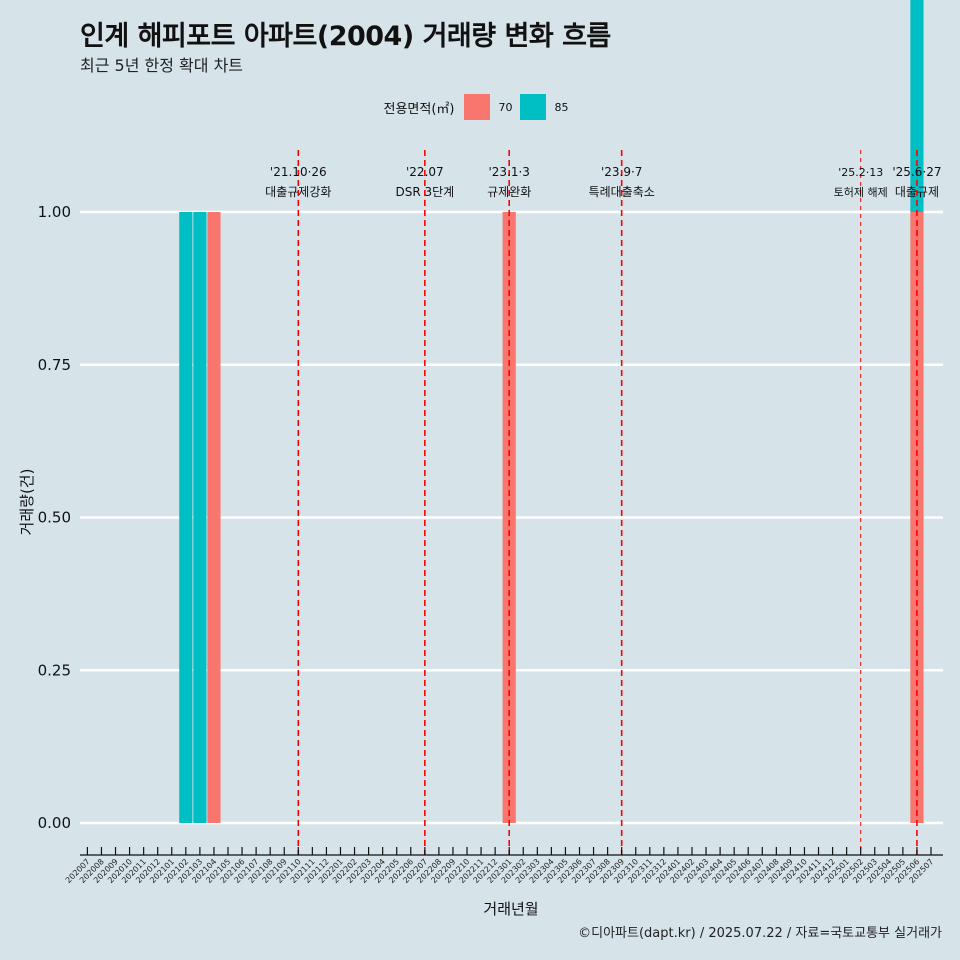 The image size is (960, 960). What do you see at coordinates (54, 823) in the screenshot?
I see `y-tick-label: 0.00` at bounding box center [54, 823].